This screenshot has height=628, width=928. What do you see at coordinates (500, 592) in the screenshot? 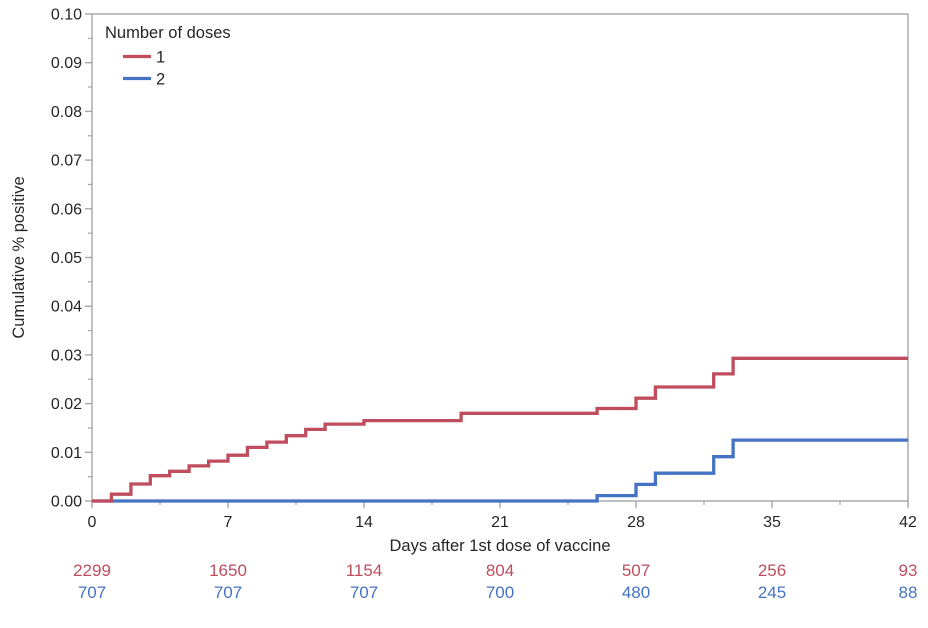
I see `at-risk-value-dose-2: 700` at bounding box center [500, 592].